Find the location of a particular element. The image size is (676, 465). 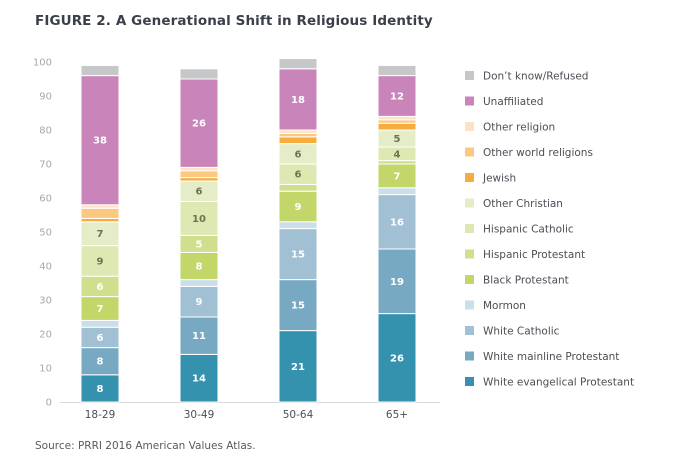

data-label: 12 is located at coordinates (397, 97).